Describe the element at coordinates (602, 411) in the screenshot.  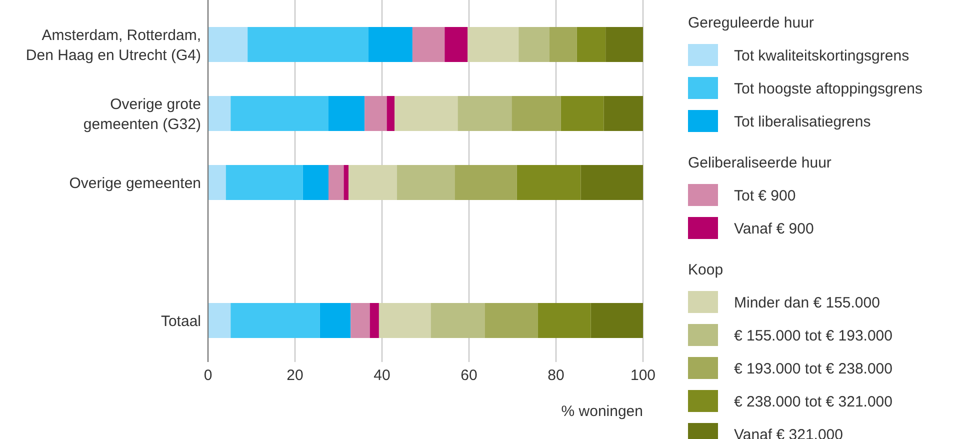
I see `x-axis-title: % woningen` at that location.